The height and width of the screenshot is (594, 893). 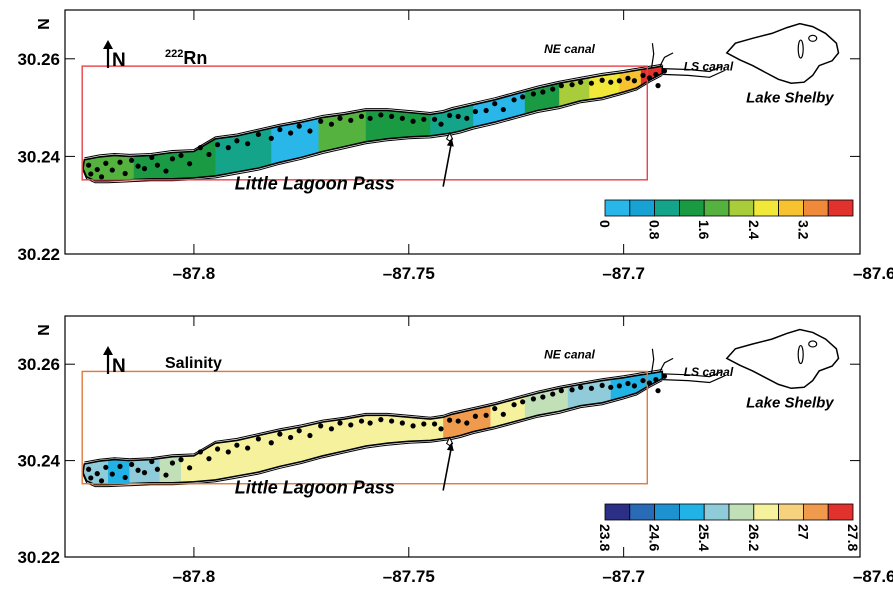 What do you see at coordinates (38, 461) in the screenshot?
I see `y-tick-label: 30.24` at bounding box center [38, 461].